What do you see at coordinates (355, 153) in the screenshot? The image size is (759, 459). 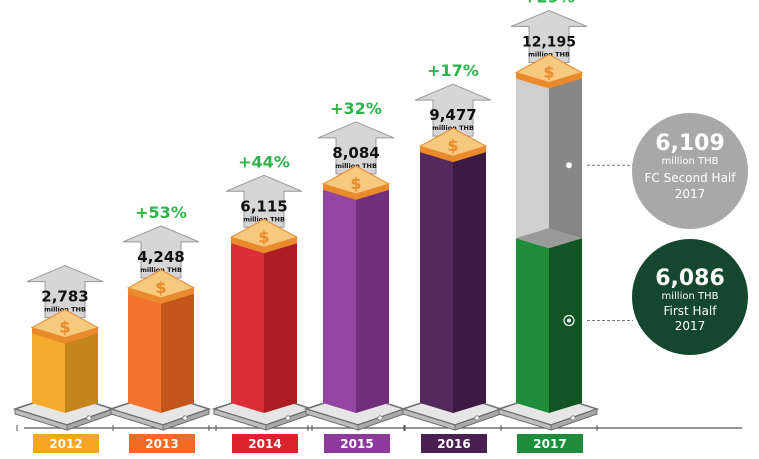 I see `value-label: 8,084` at bounding box center [355, 153].